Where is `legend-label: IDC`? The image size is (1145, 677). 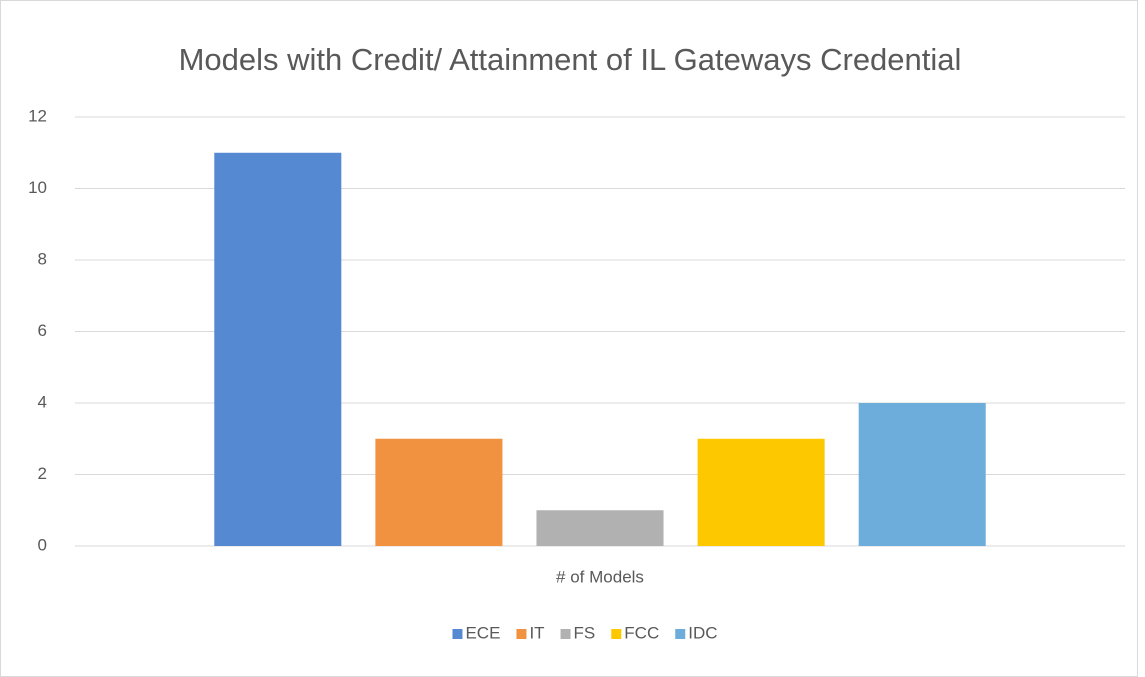 legend-label: IDC is located at coordinates (702, 632).